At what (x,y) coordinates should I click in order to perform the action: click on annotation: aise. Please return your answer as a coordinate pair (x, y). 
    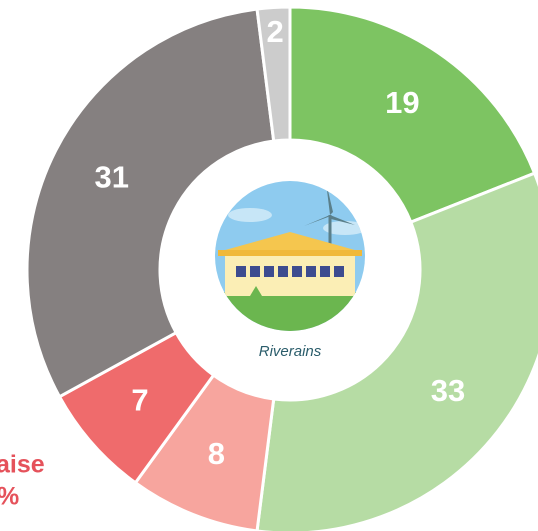
    Looking at the image, I should click on (22, 465).